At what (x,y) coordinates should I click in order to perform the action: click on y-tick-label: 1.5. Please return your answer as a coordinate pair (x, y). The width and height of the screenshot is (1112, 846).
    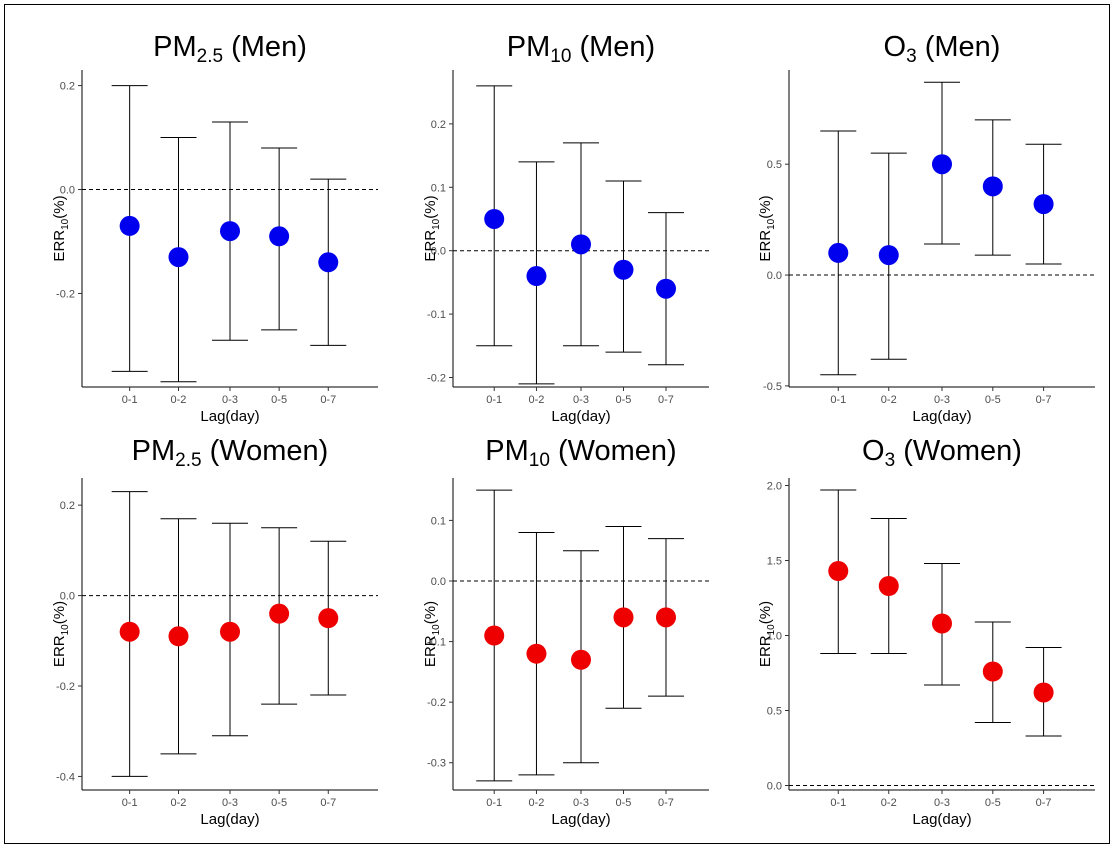
    Looking at the image, I should click on (774, 562).